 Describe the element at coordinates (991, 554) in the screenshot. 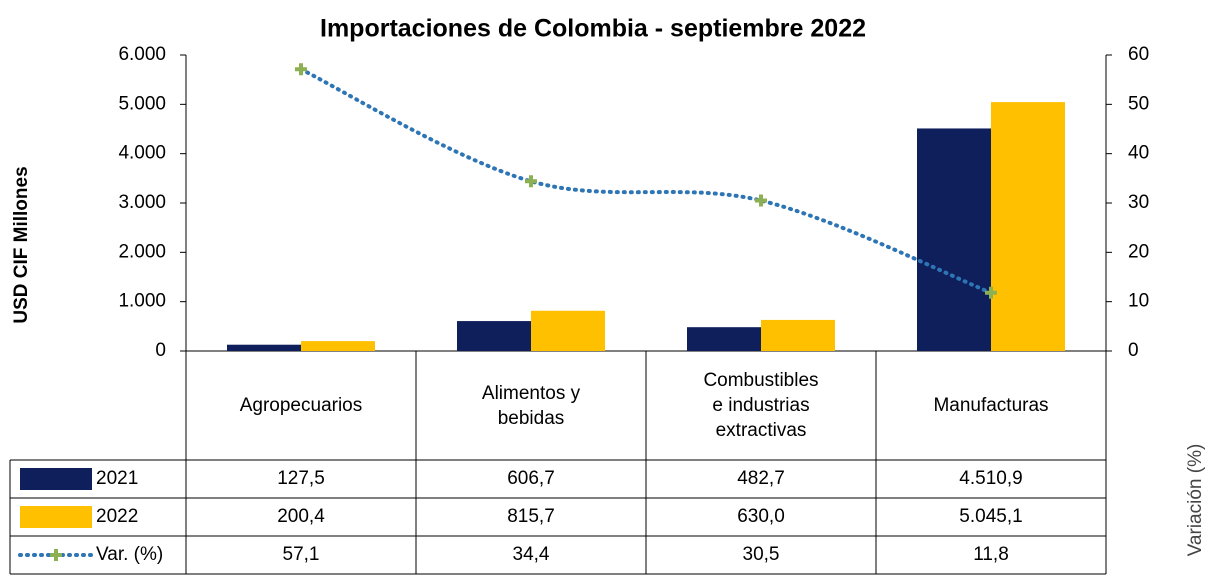

I see `table-value: 11,8` at that location.